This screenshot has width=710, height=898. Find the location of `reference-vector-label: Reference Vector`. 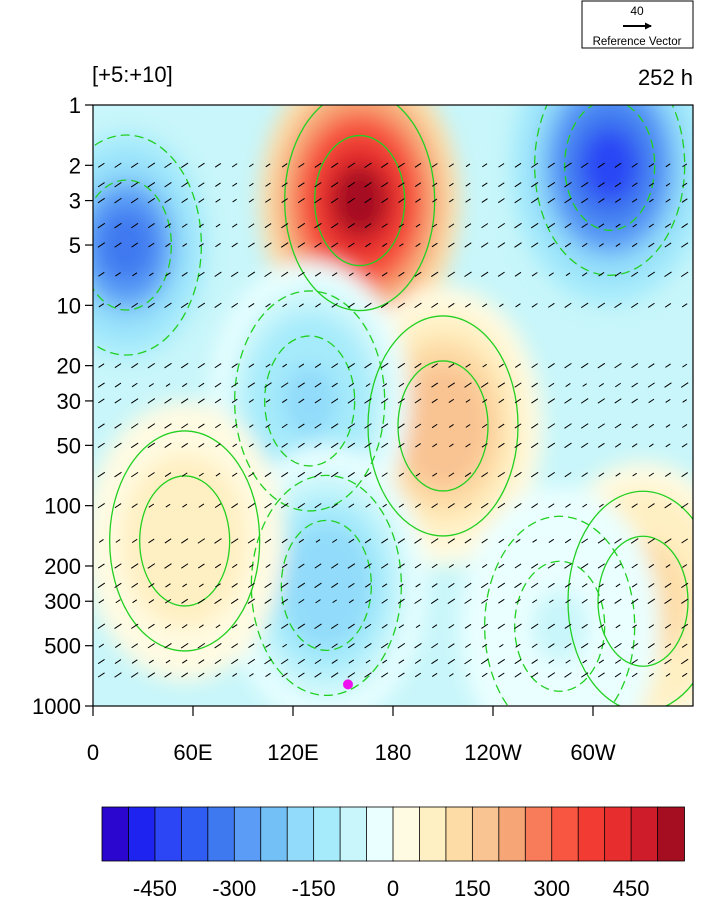

reference-vector-label: Reference Vector is located at coordinates (637, 42).